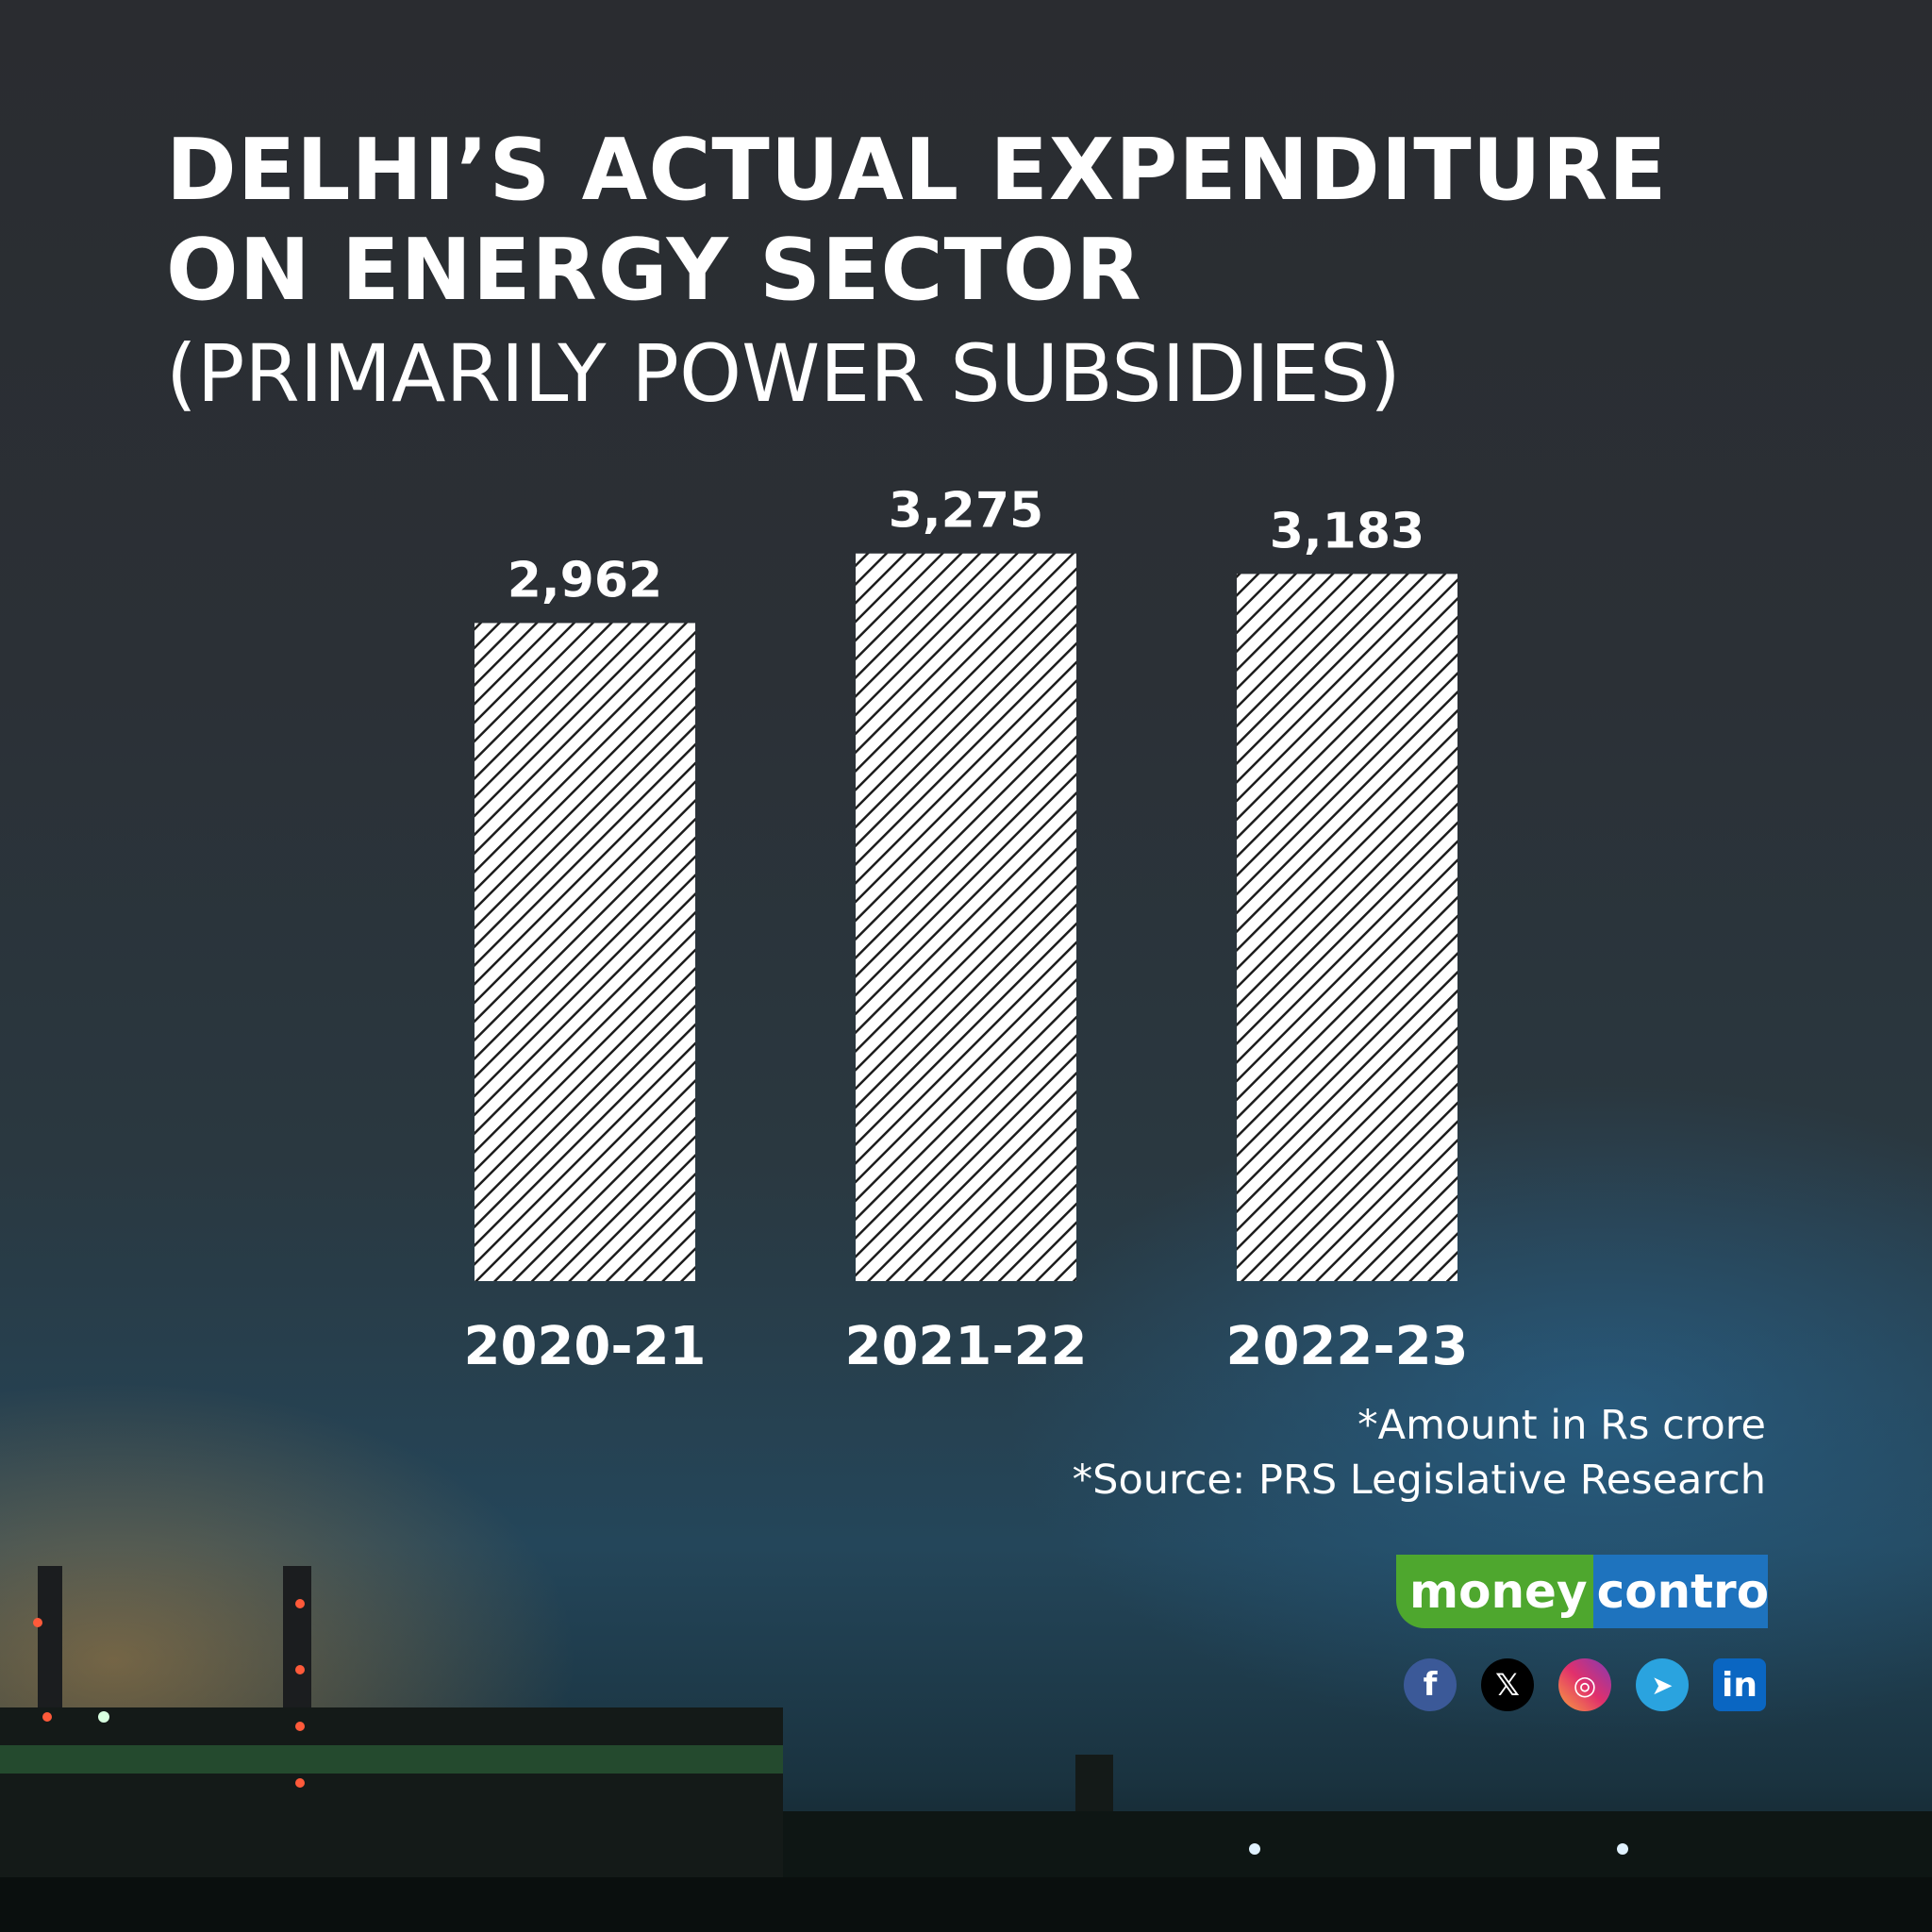  What do you see at coordinates (1495, 1591) in the screenshot?
I see `logo-part-money: money` at bounding box center [1495, 1591].